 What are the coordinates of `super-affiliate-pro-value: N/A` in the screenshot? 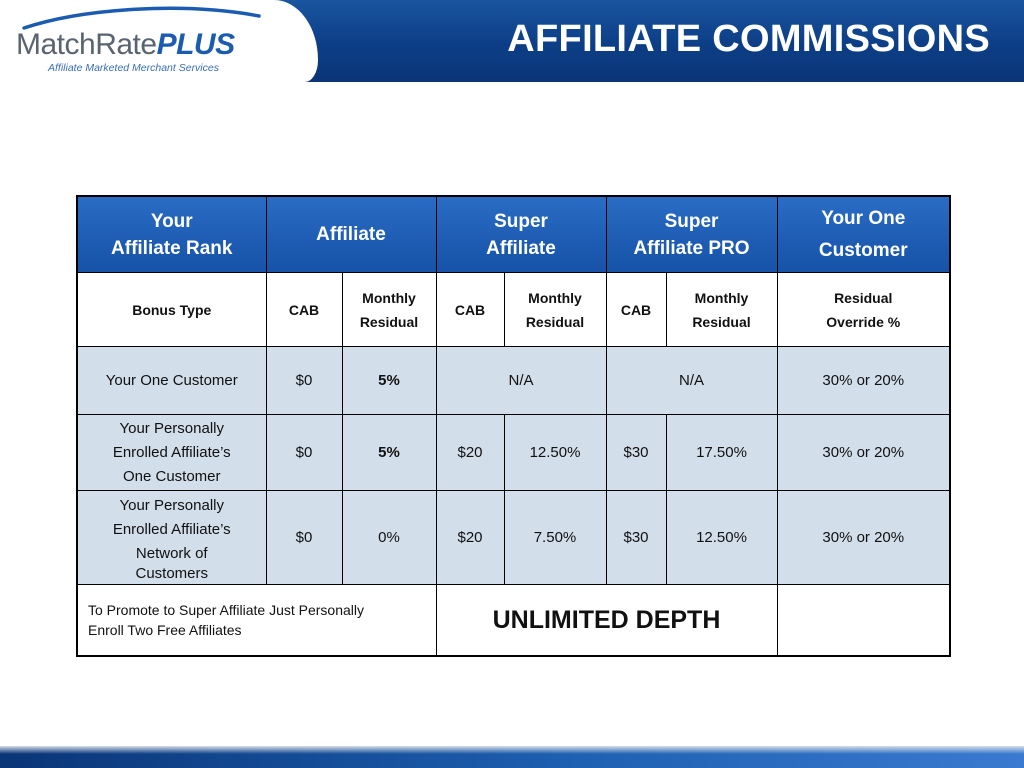 It's located at (691, 380).